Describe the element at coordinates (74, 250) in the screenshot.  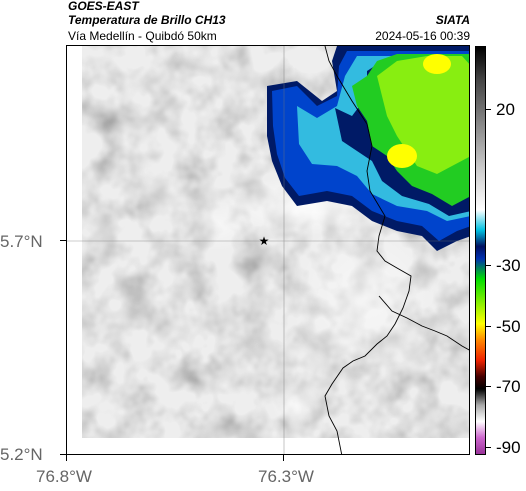
I see `map-left-white-area` at that location.